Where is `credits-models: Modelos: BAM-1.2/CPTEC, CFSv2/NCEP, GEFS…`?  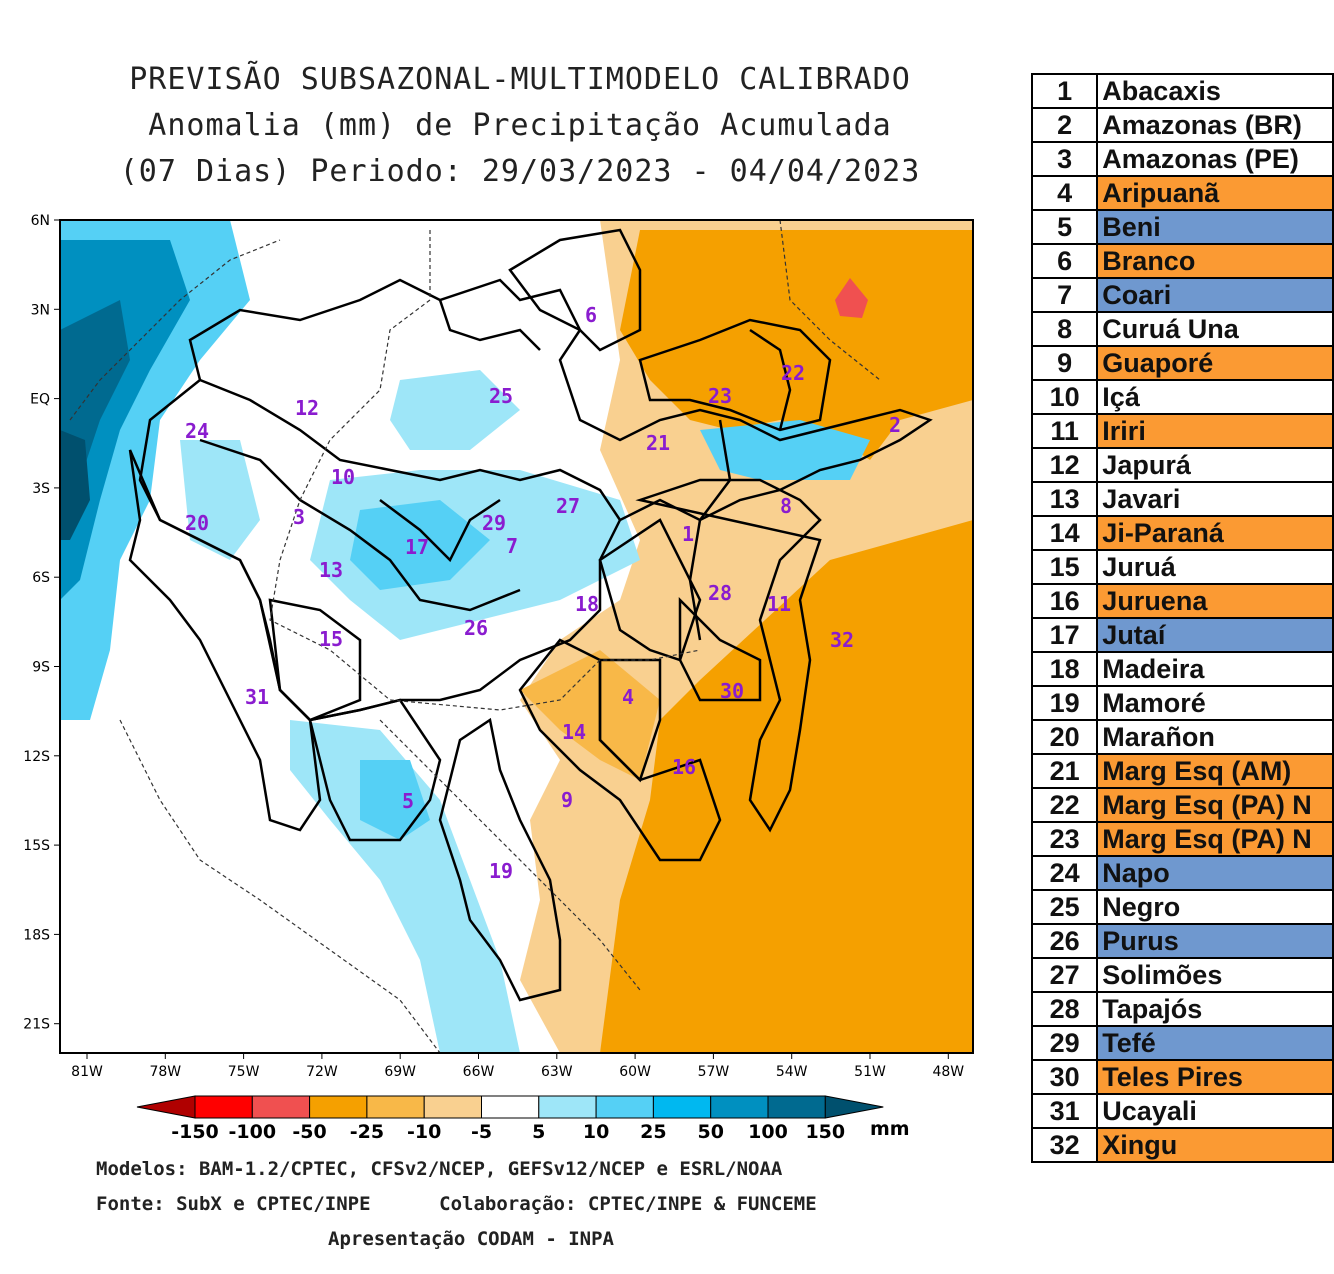
credits-models: Modelos: BAM-1.2/CPTEC, CFSv2/NCEP, GEFS… is located at coordinates (439, 1169).